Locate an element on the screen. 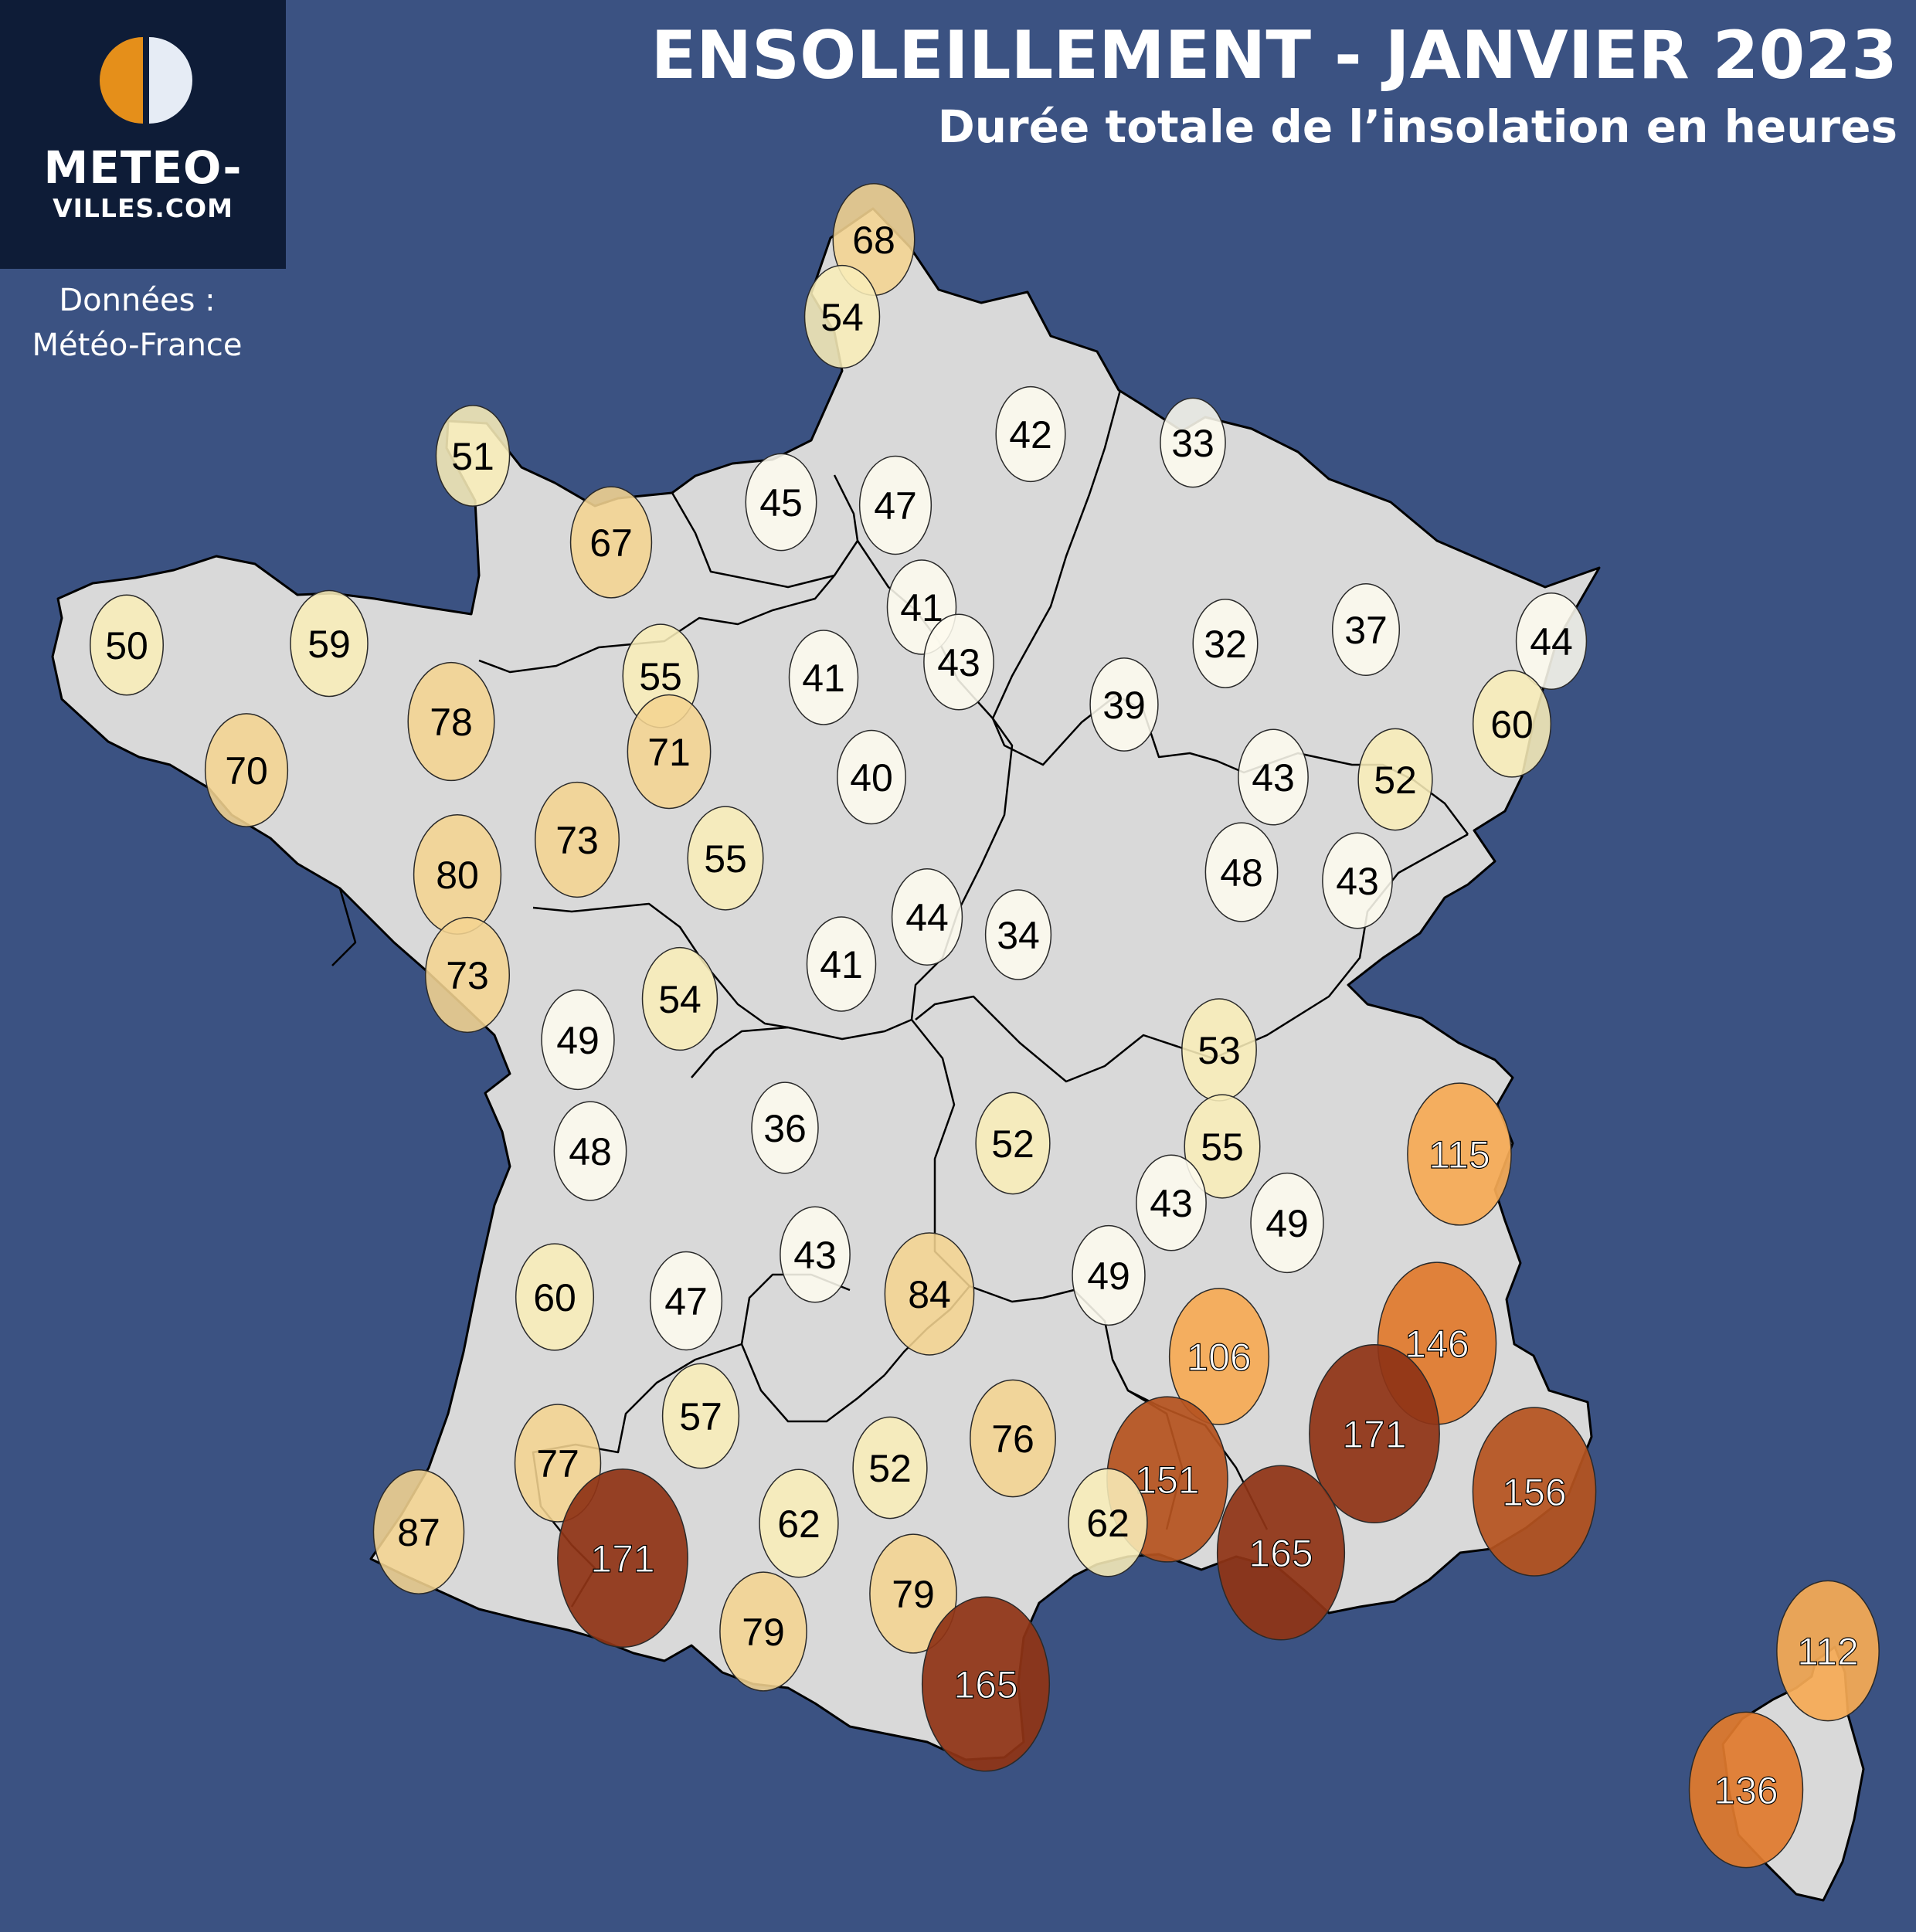 The height and width of the screenshot is (1932, 1916). station-value: 48 is located at coordinates (1242, 873).